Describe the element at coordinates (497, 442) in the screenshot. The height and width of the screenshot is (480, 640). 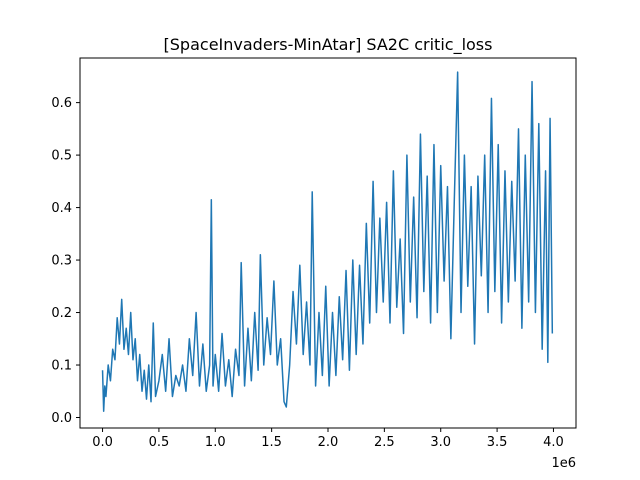
I see `x-tick-label: 3.5` at that location.